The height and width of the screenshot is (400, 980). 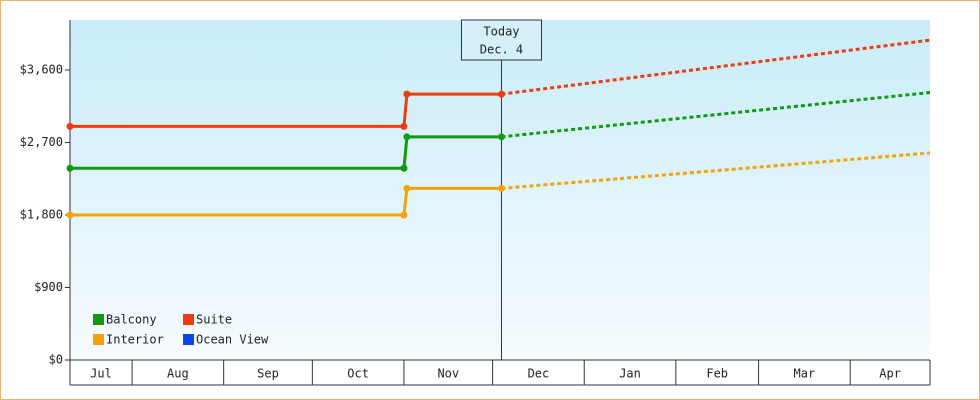 What do you see at coordinates (41, 69) in the screenshot?
I see `y-tick-label: $3,600` at bounding box center [41, 69].